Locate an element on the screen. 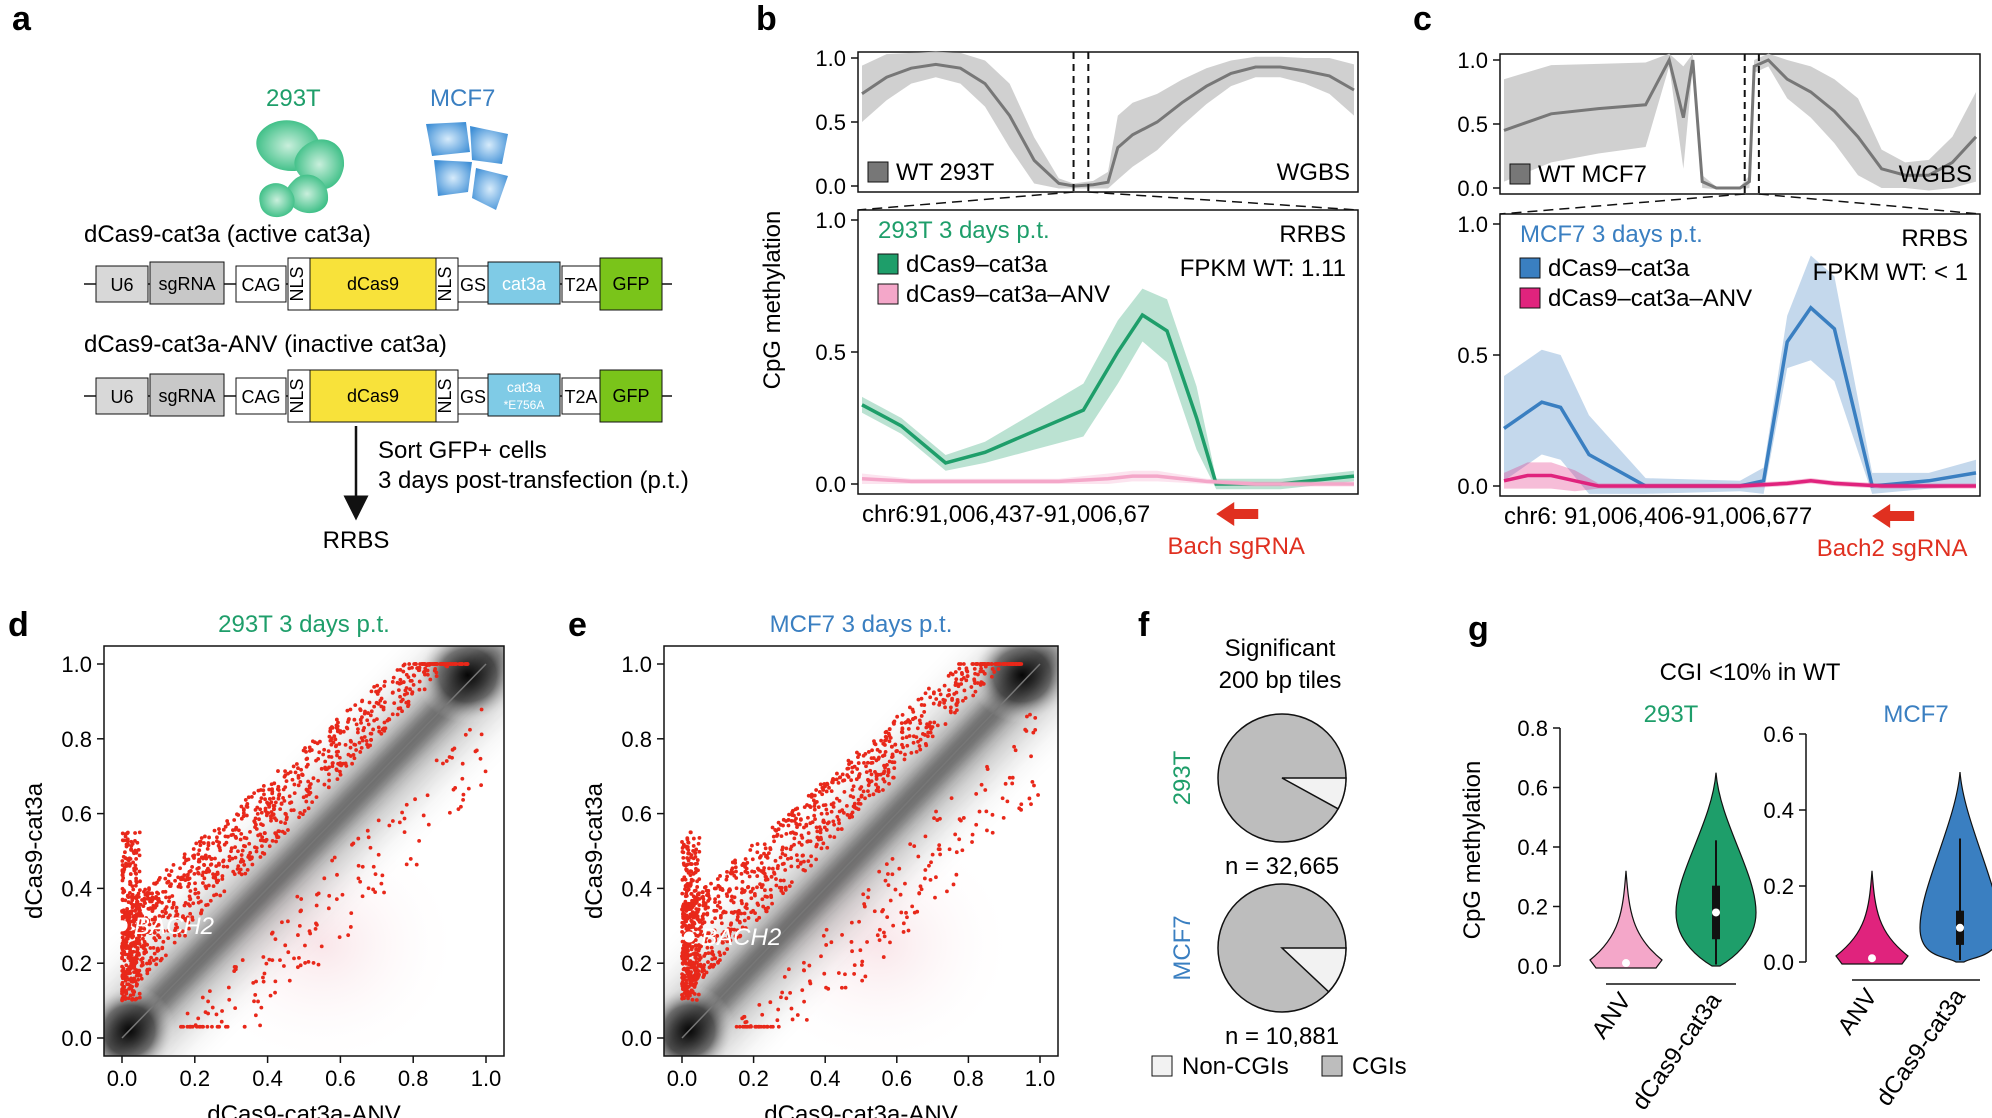 The image size is (1992, 1118). e-ytick-label: 0.6 is located at coordinates (636, 814).